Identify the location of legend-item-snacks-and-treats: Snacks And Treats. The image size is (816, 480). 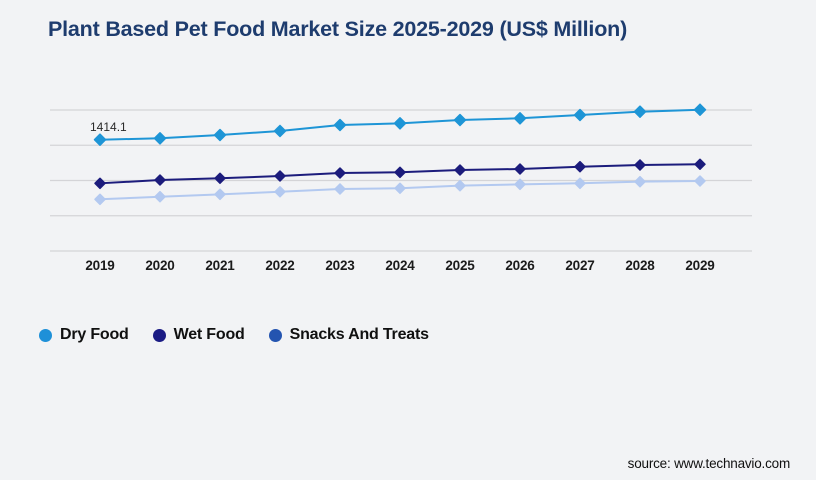
(348, 335).